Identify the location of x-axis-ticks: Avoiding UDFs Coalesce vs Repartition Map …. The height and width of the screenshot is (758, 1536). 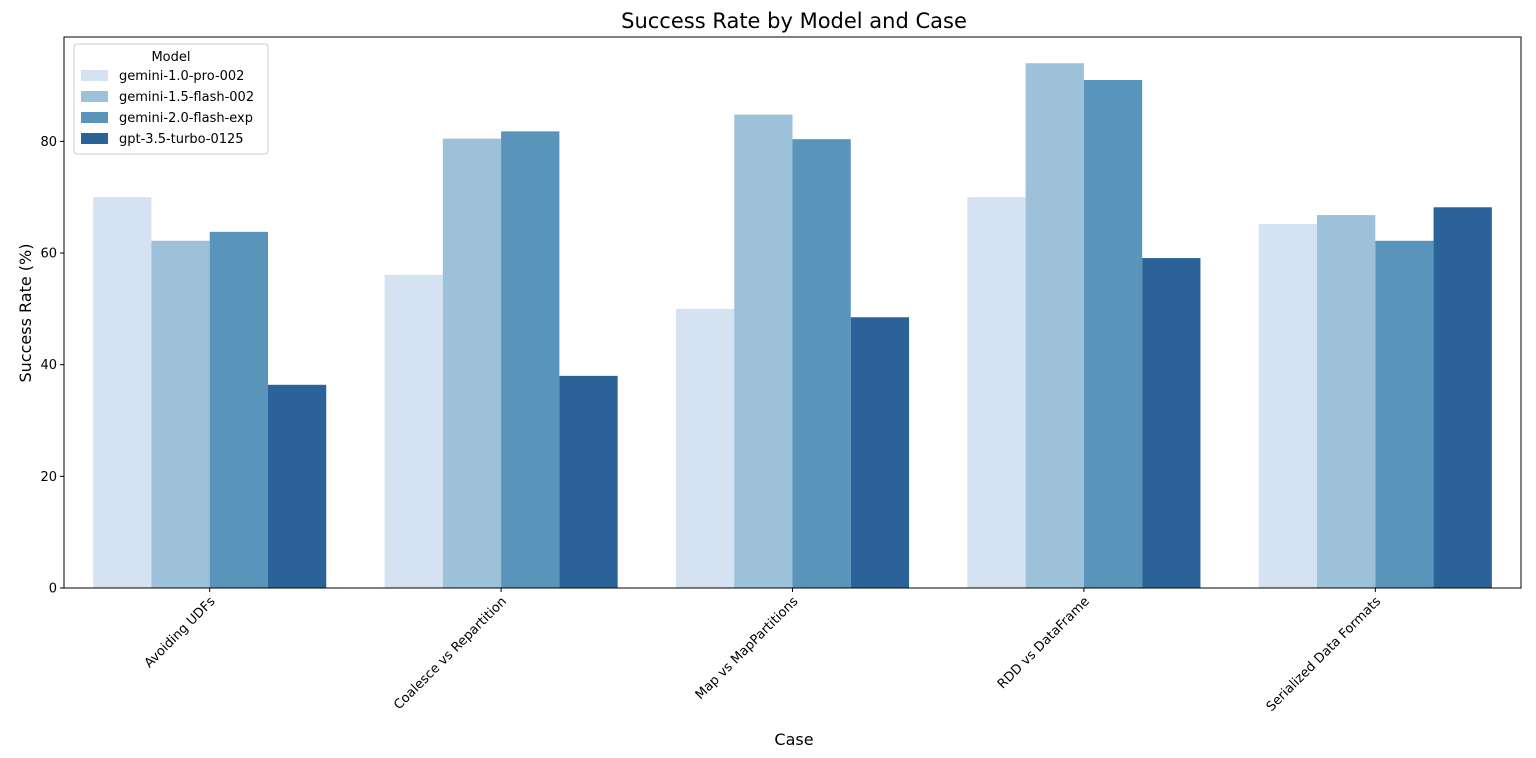
(763, 651).